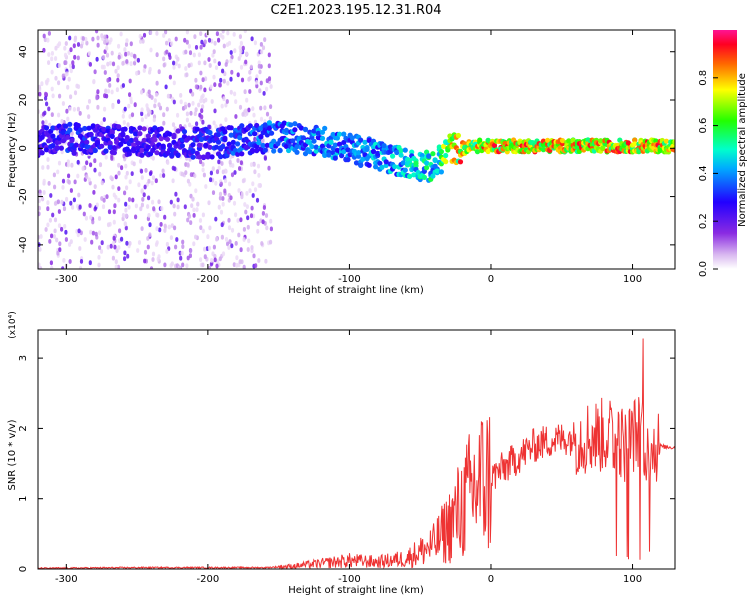  What do you see at coordinates (208, 579) in the screenshot?
I see `x-tick-label: -200` at bounding box center [208, 579].